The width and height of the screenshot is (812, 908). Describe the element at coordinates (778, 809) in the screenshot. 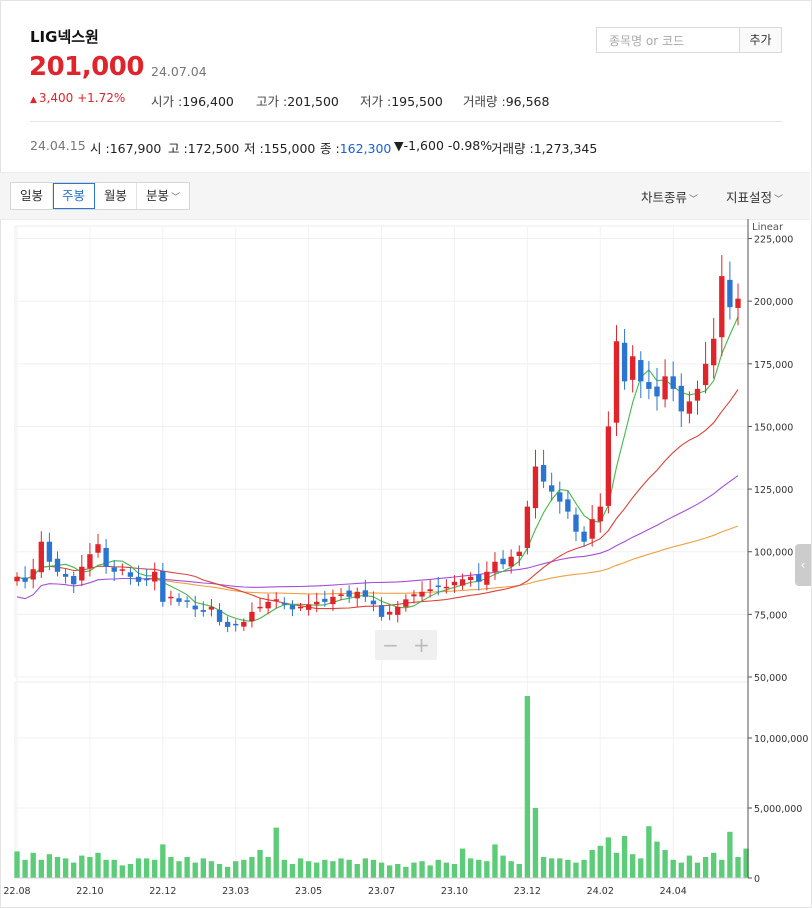

I see `volume-tick-label: 5,000,000` at that location.